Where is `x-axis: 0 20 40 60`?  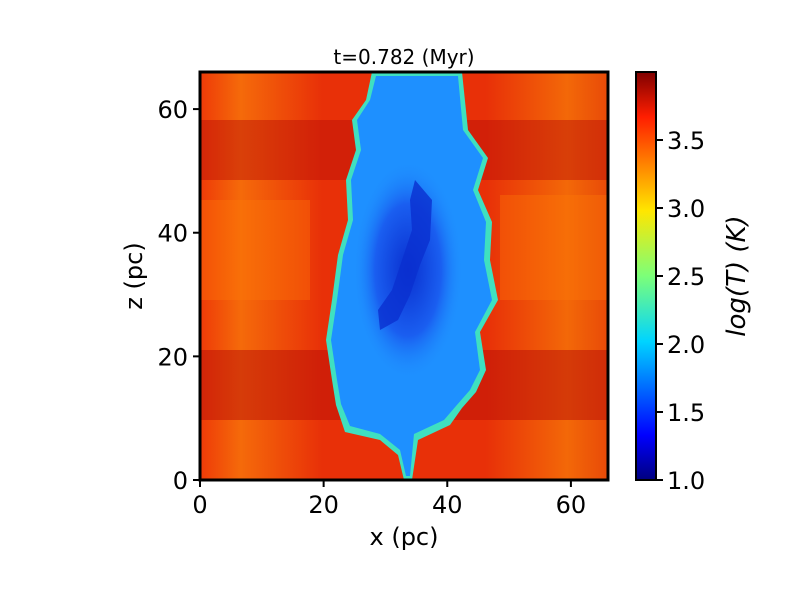 x-axis: 0 20 40 60 is located at coordinates (389, 499).